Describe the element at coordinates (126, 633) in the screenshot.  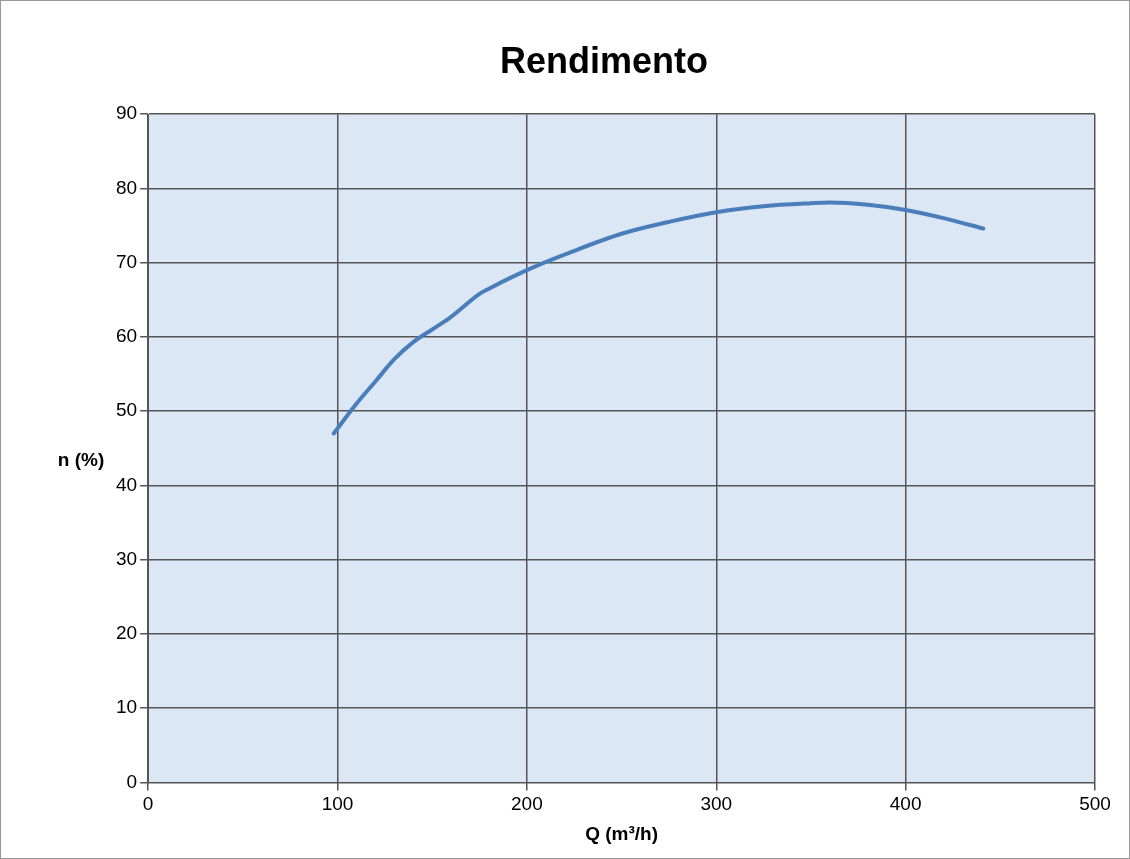
I see `y-tick-label: 20` at that location.